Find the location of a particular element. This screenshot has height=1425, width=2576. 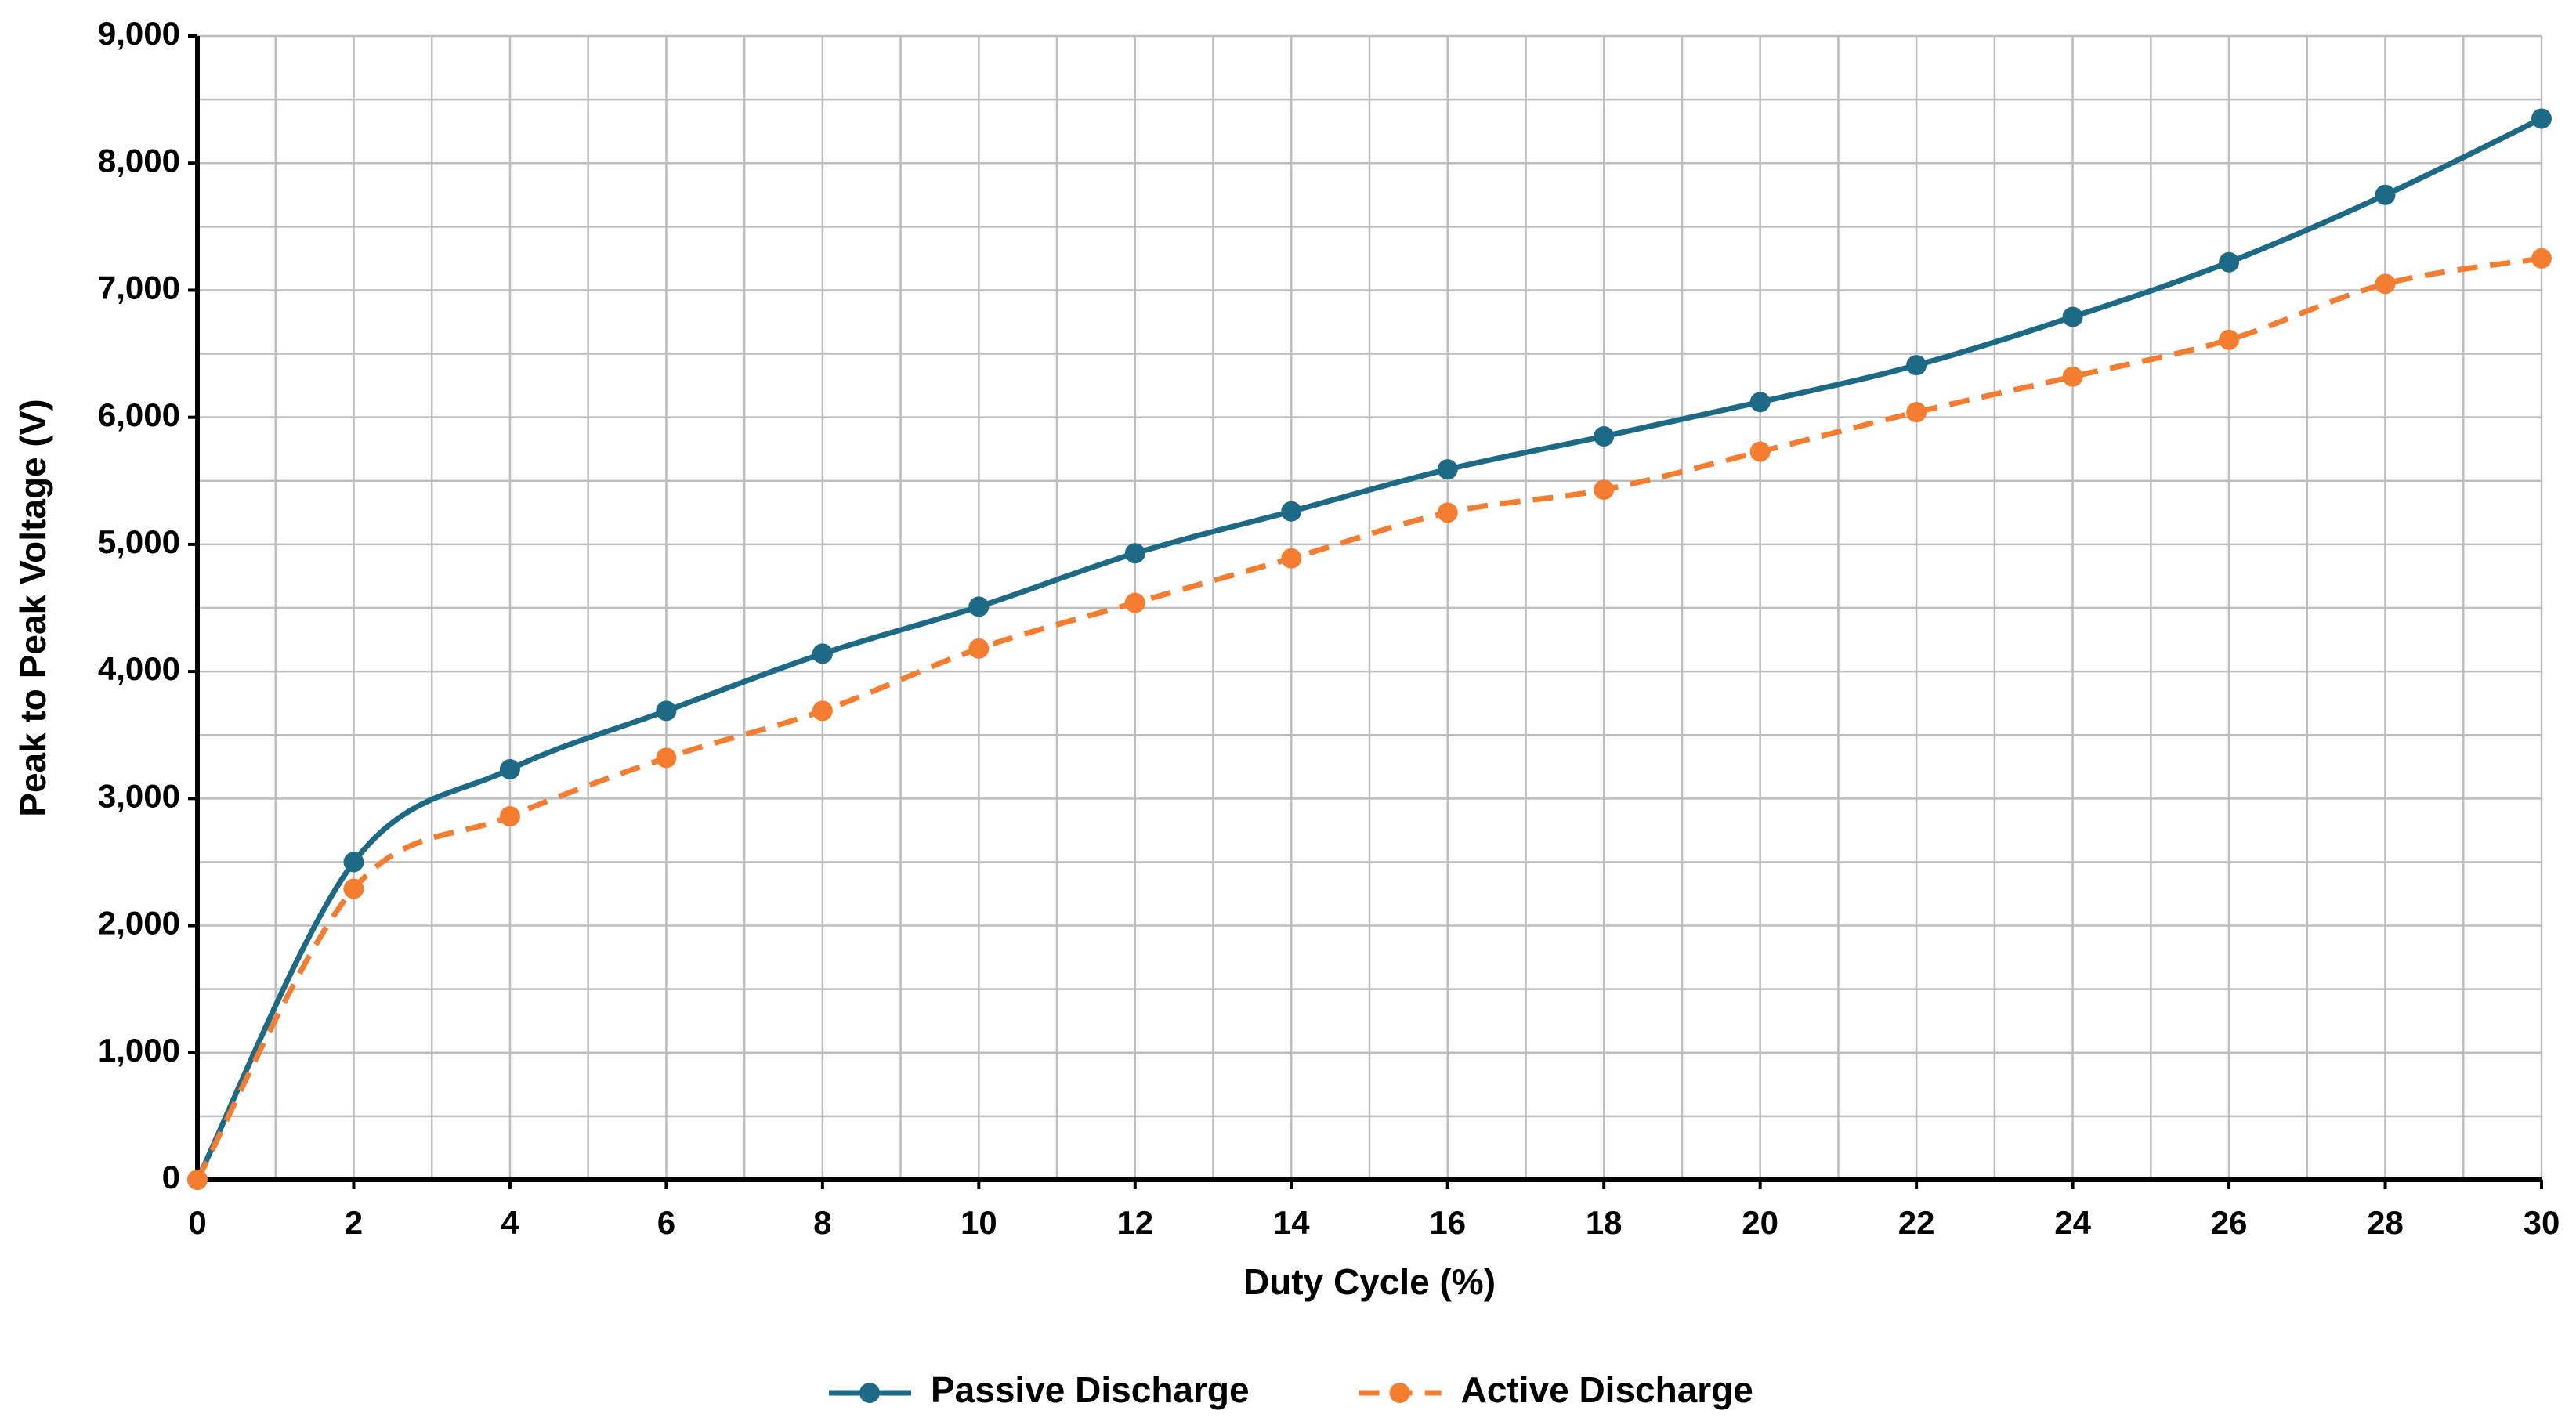

x-tick-label: 12 is located at coordinates (1134, 1222).